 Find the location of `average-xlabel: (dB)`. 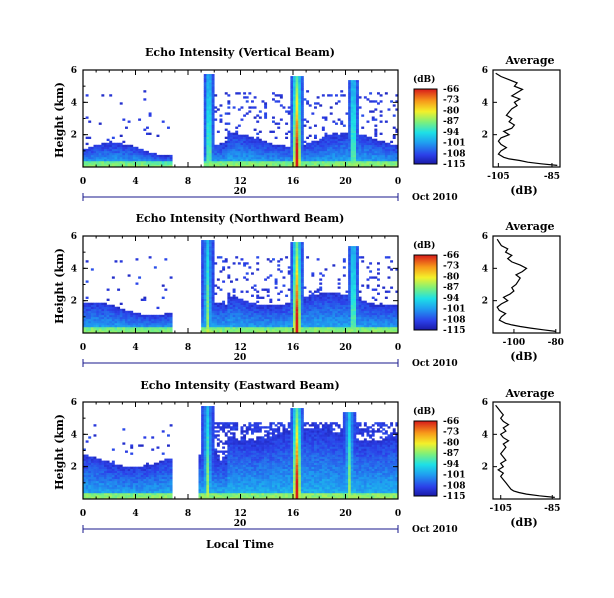

average-xlabel: (dB) is located at coordinates (523, 356).